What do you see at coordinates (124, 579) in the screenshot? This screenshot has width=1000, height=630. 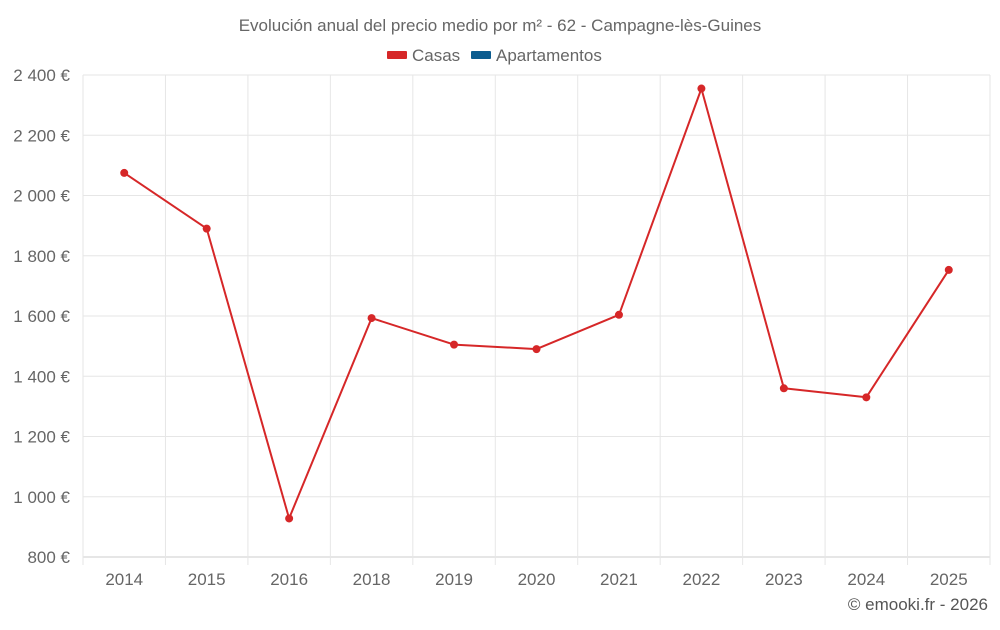 I see `x-tick-label: 2014` at bounding box center [124, 579].